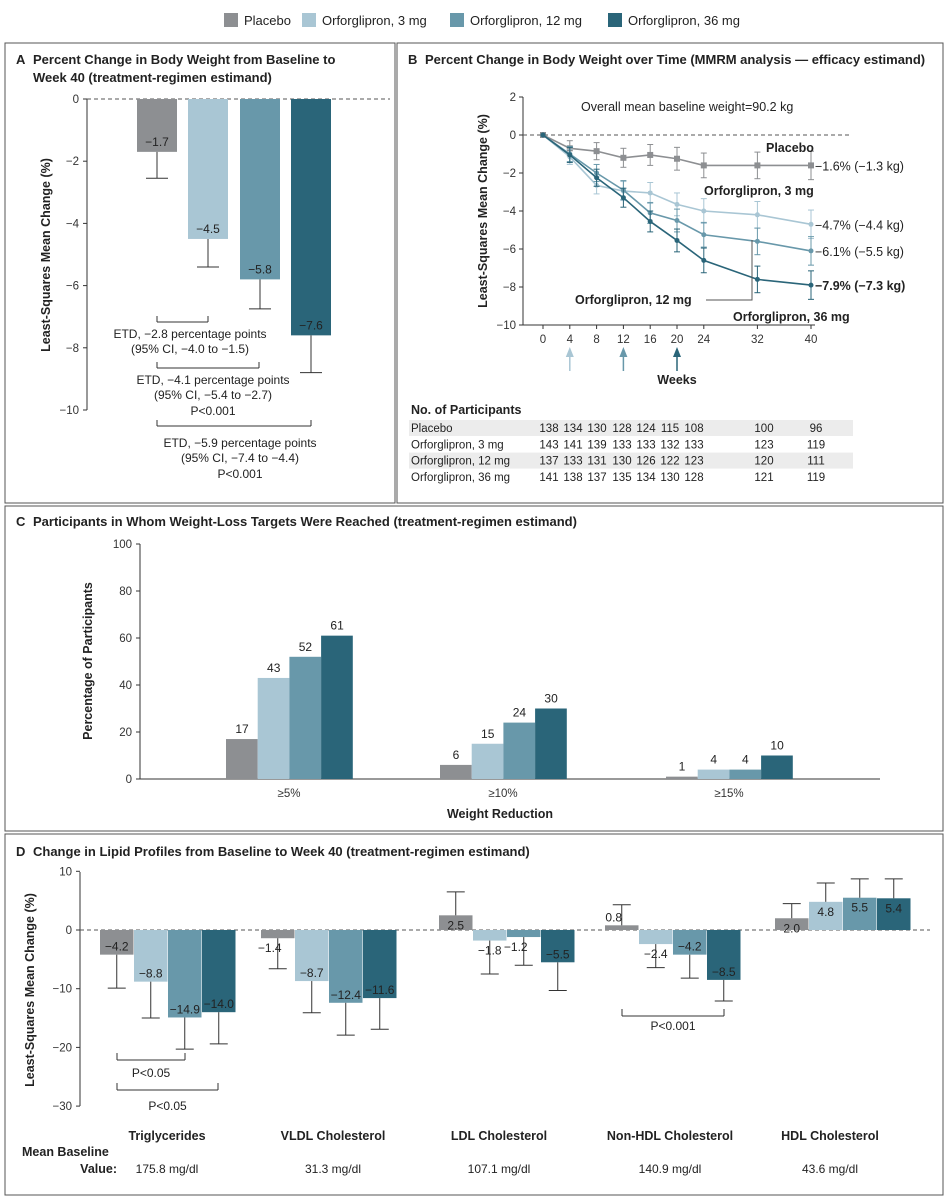 The height and width of the screenshot is (1200, 948). Describe the element at coordinates (212, 380) in the screenshot. I see `etd-annotation: ETD, −4.1 percentage points` at that location.